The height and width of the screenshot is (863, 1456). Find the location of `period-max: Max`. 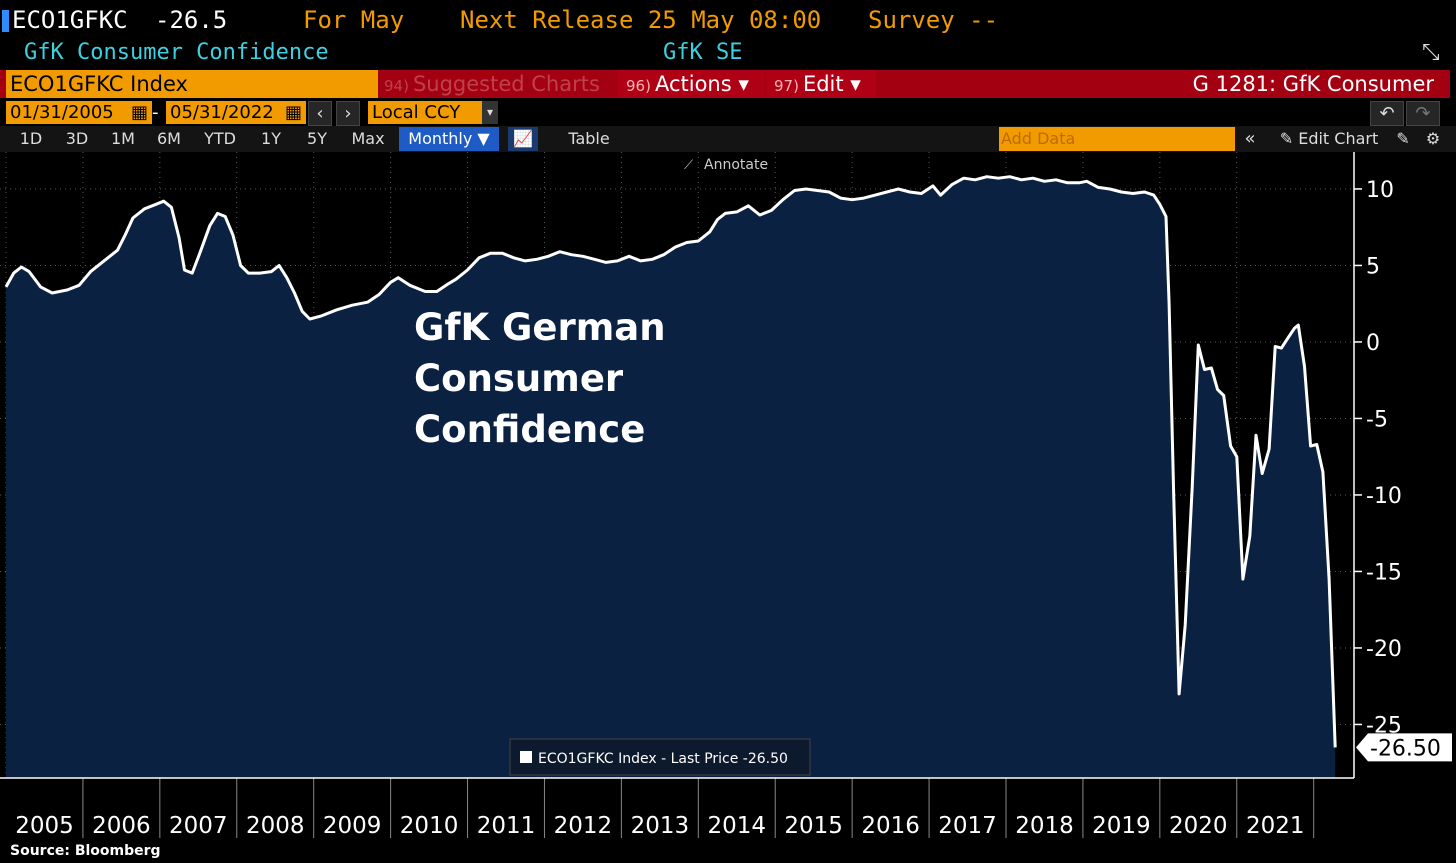

period-max: Max is located at coordinates (368, 138).